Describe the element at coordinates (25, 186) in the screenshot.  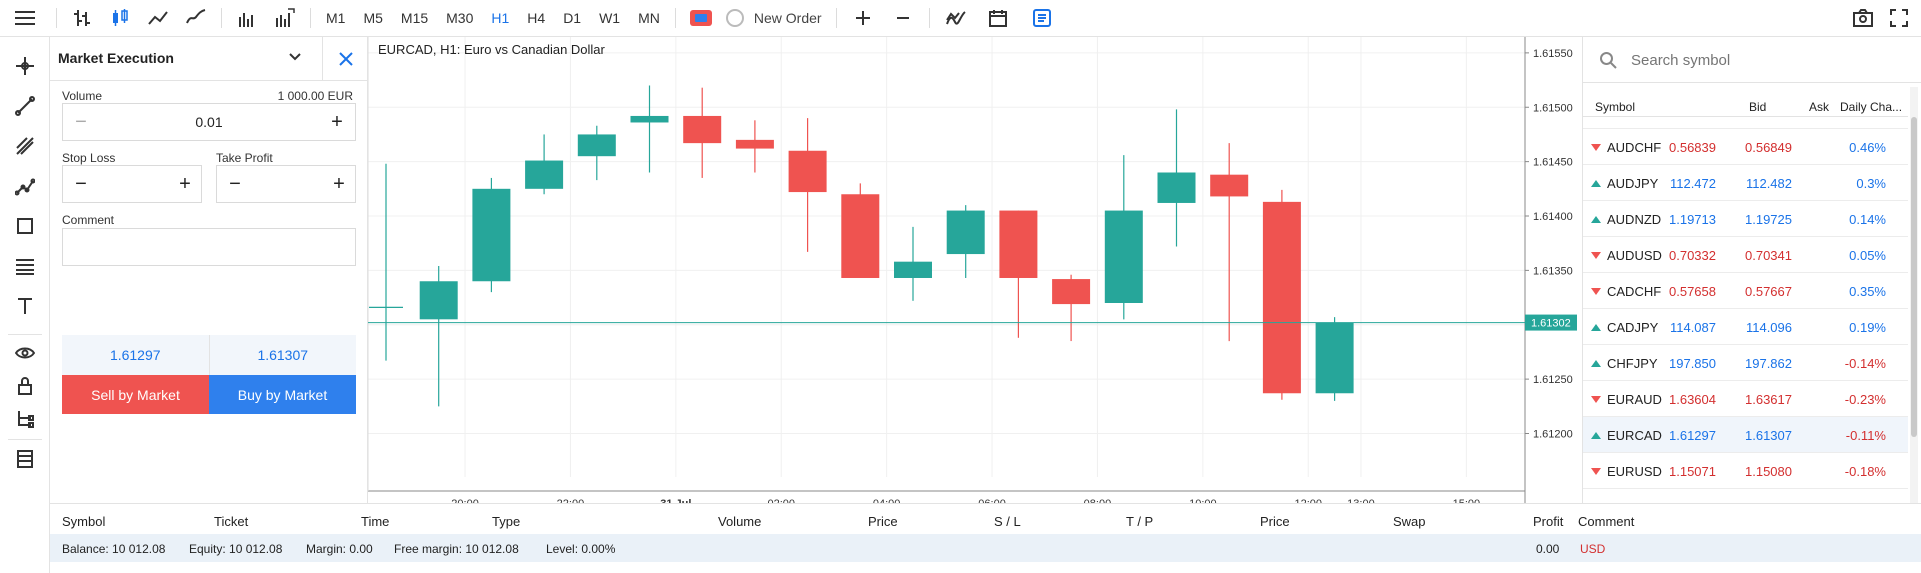
I see `polyline-icon` at that location.